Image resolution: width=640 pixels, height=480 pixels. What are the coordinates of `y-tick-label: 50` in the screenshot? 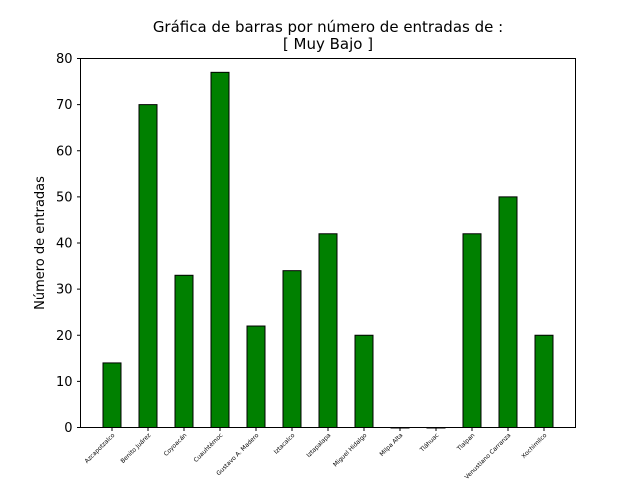 It's located at (64, 197).